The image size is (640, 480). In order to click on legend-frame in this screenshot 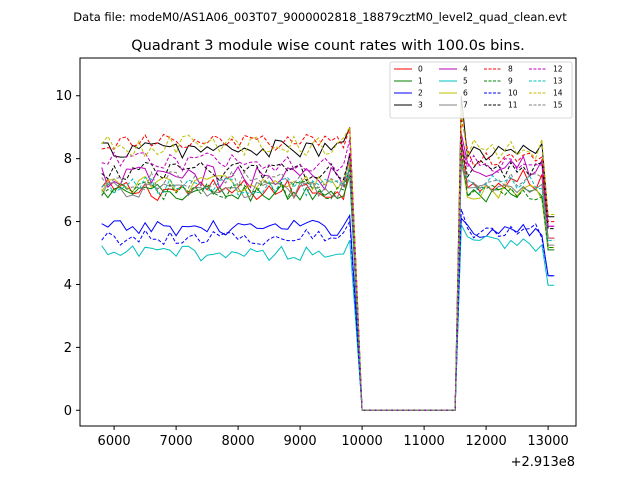, I will do `click(481, 90)`.